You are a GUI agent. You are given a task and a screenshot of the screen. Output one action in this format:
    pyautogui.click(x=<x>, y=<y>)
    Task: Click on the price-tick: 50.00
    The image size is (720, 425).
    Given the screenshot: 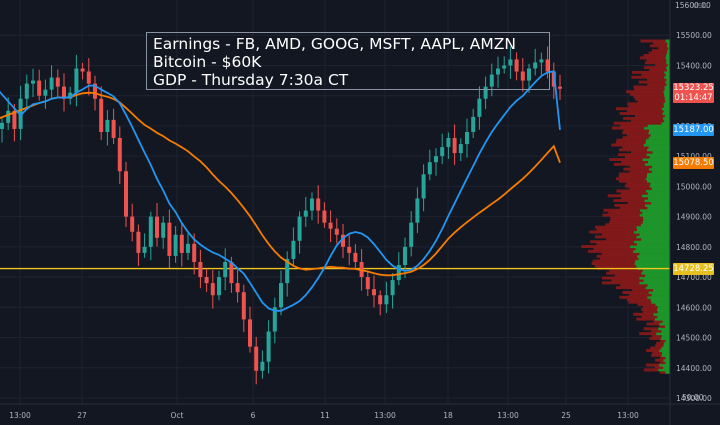 What is the action you would take?
    pyautogui.click(x=693, y=397)
    